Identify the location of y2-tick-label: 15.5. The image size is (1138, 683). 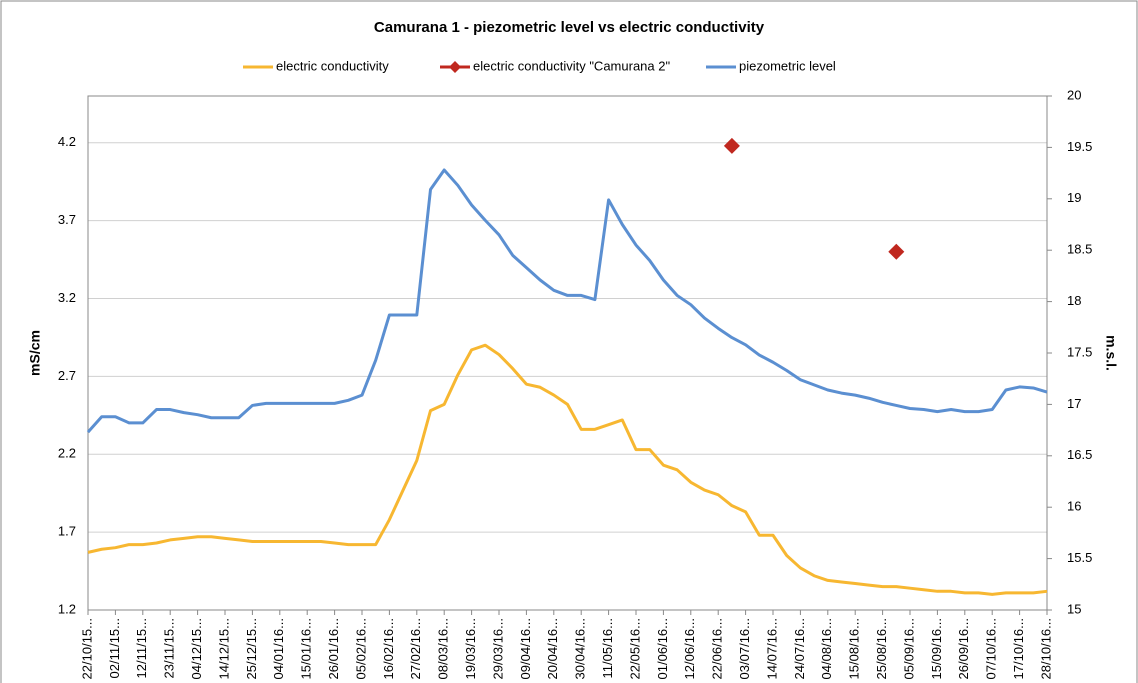
(1079, 557).